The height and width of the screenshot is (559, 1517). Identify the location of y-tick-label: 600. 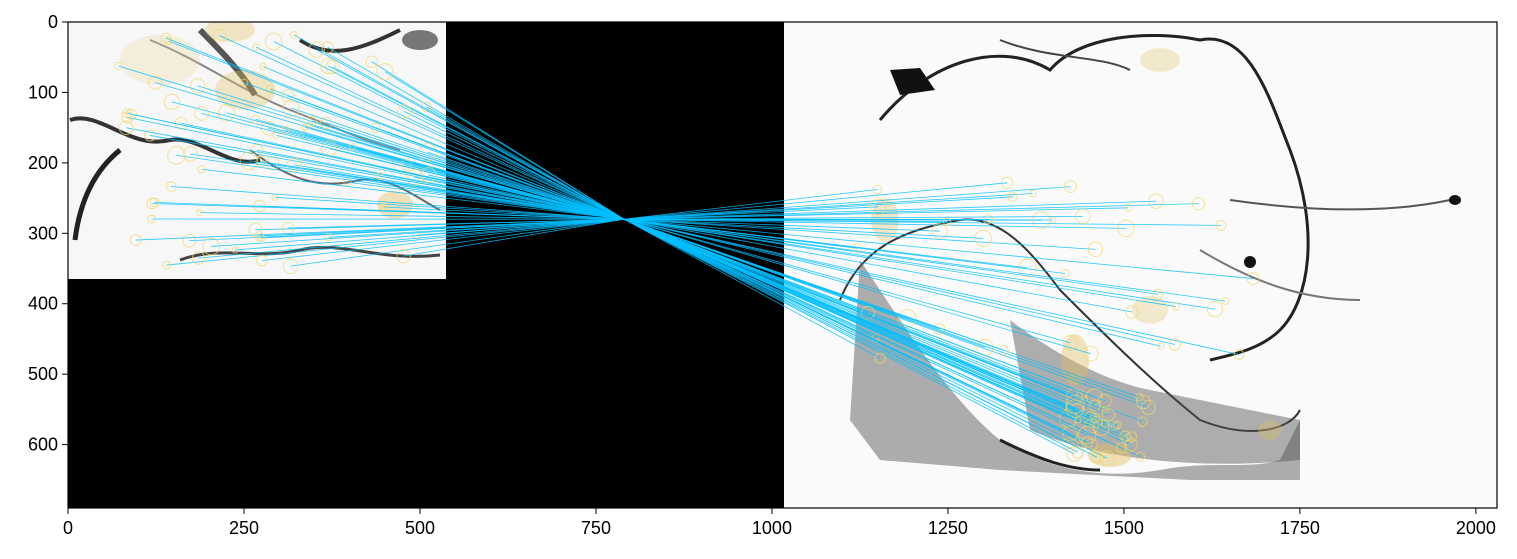
(43, 445).